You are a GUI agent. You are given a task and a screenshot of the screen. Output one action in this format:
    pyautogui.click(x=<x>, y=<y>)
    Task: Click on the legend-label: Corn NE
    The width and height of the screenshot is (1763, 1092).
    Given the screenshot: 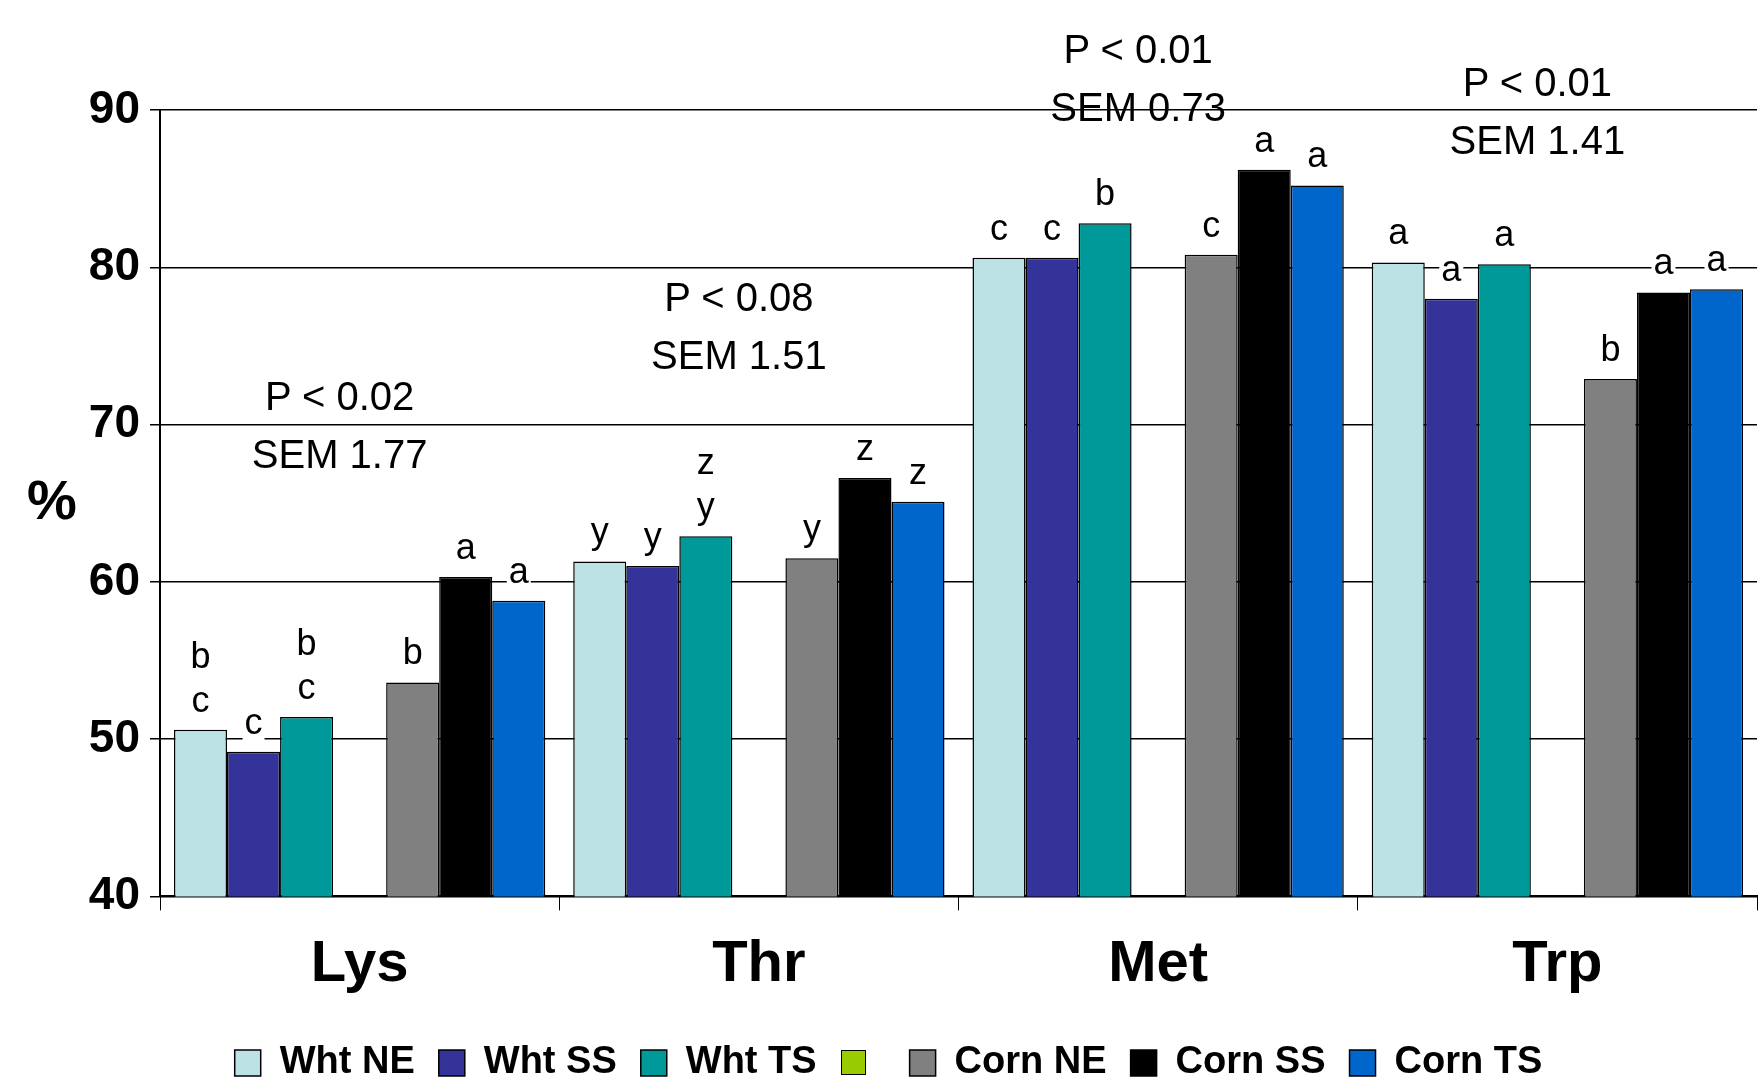 What is the action you would take?
    pyautogui.click(x=1030, y=1060)
    